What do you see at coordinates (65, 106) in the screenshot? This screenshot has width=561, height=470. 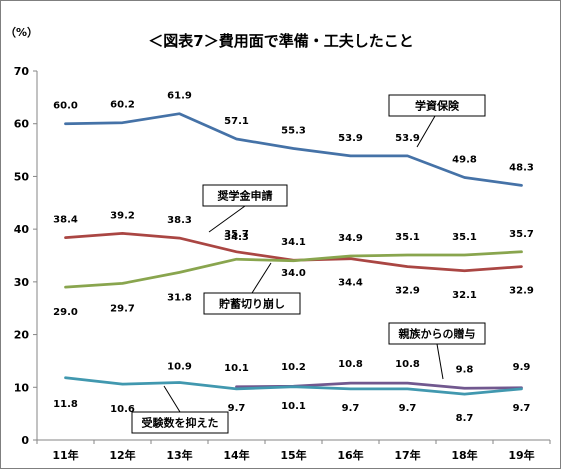 I see `data-label: 60.0` at bounding box center [65, 106].